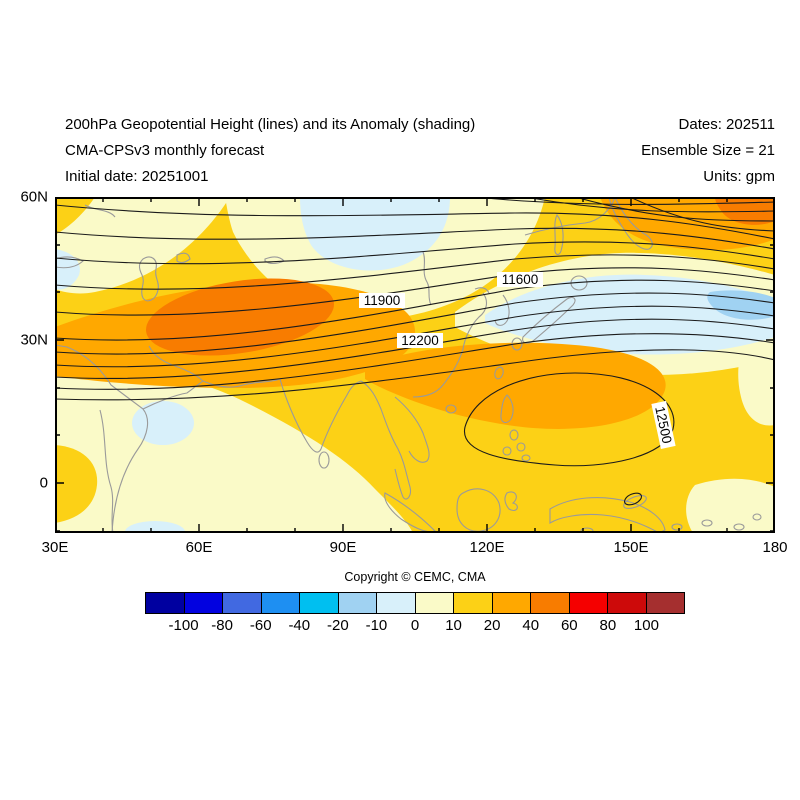 The width and height of the screenshot is (800, 800). Describe the element at coordinates (608, 625) in the screenshot. I see `colorbar-tick-label: 80` at that location.